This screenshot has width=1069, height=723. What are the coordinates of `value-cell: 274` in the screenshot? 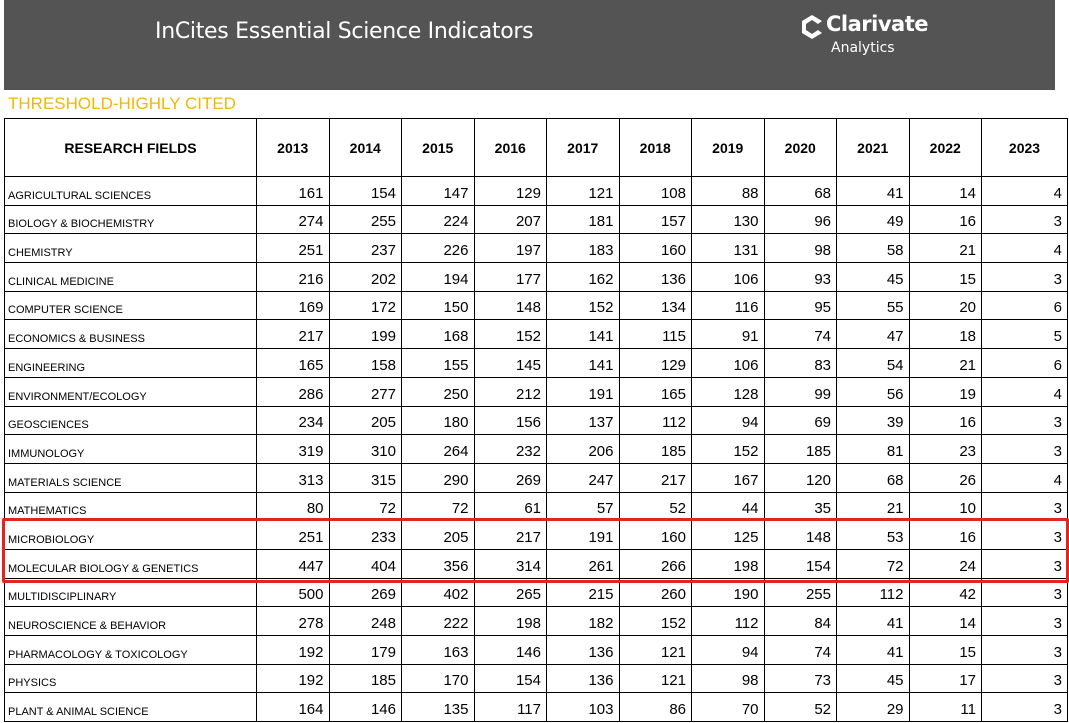 It's located at (293, 219).